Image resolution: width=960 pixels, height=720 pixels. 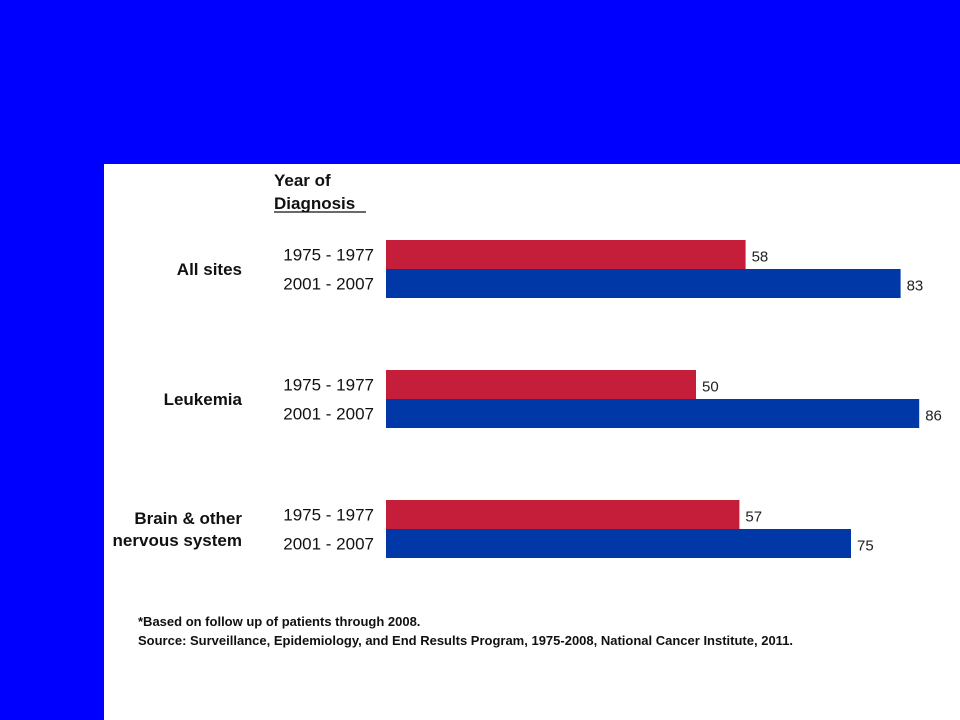 What do you see at coordinates (753, 517) in the screenshot?
I see `value-label-brain-other-nervous-system-1975-1977: 57` at bounding box center [753, 517].